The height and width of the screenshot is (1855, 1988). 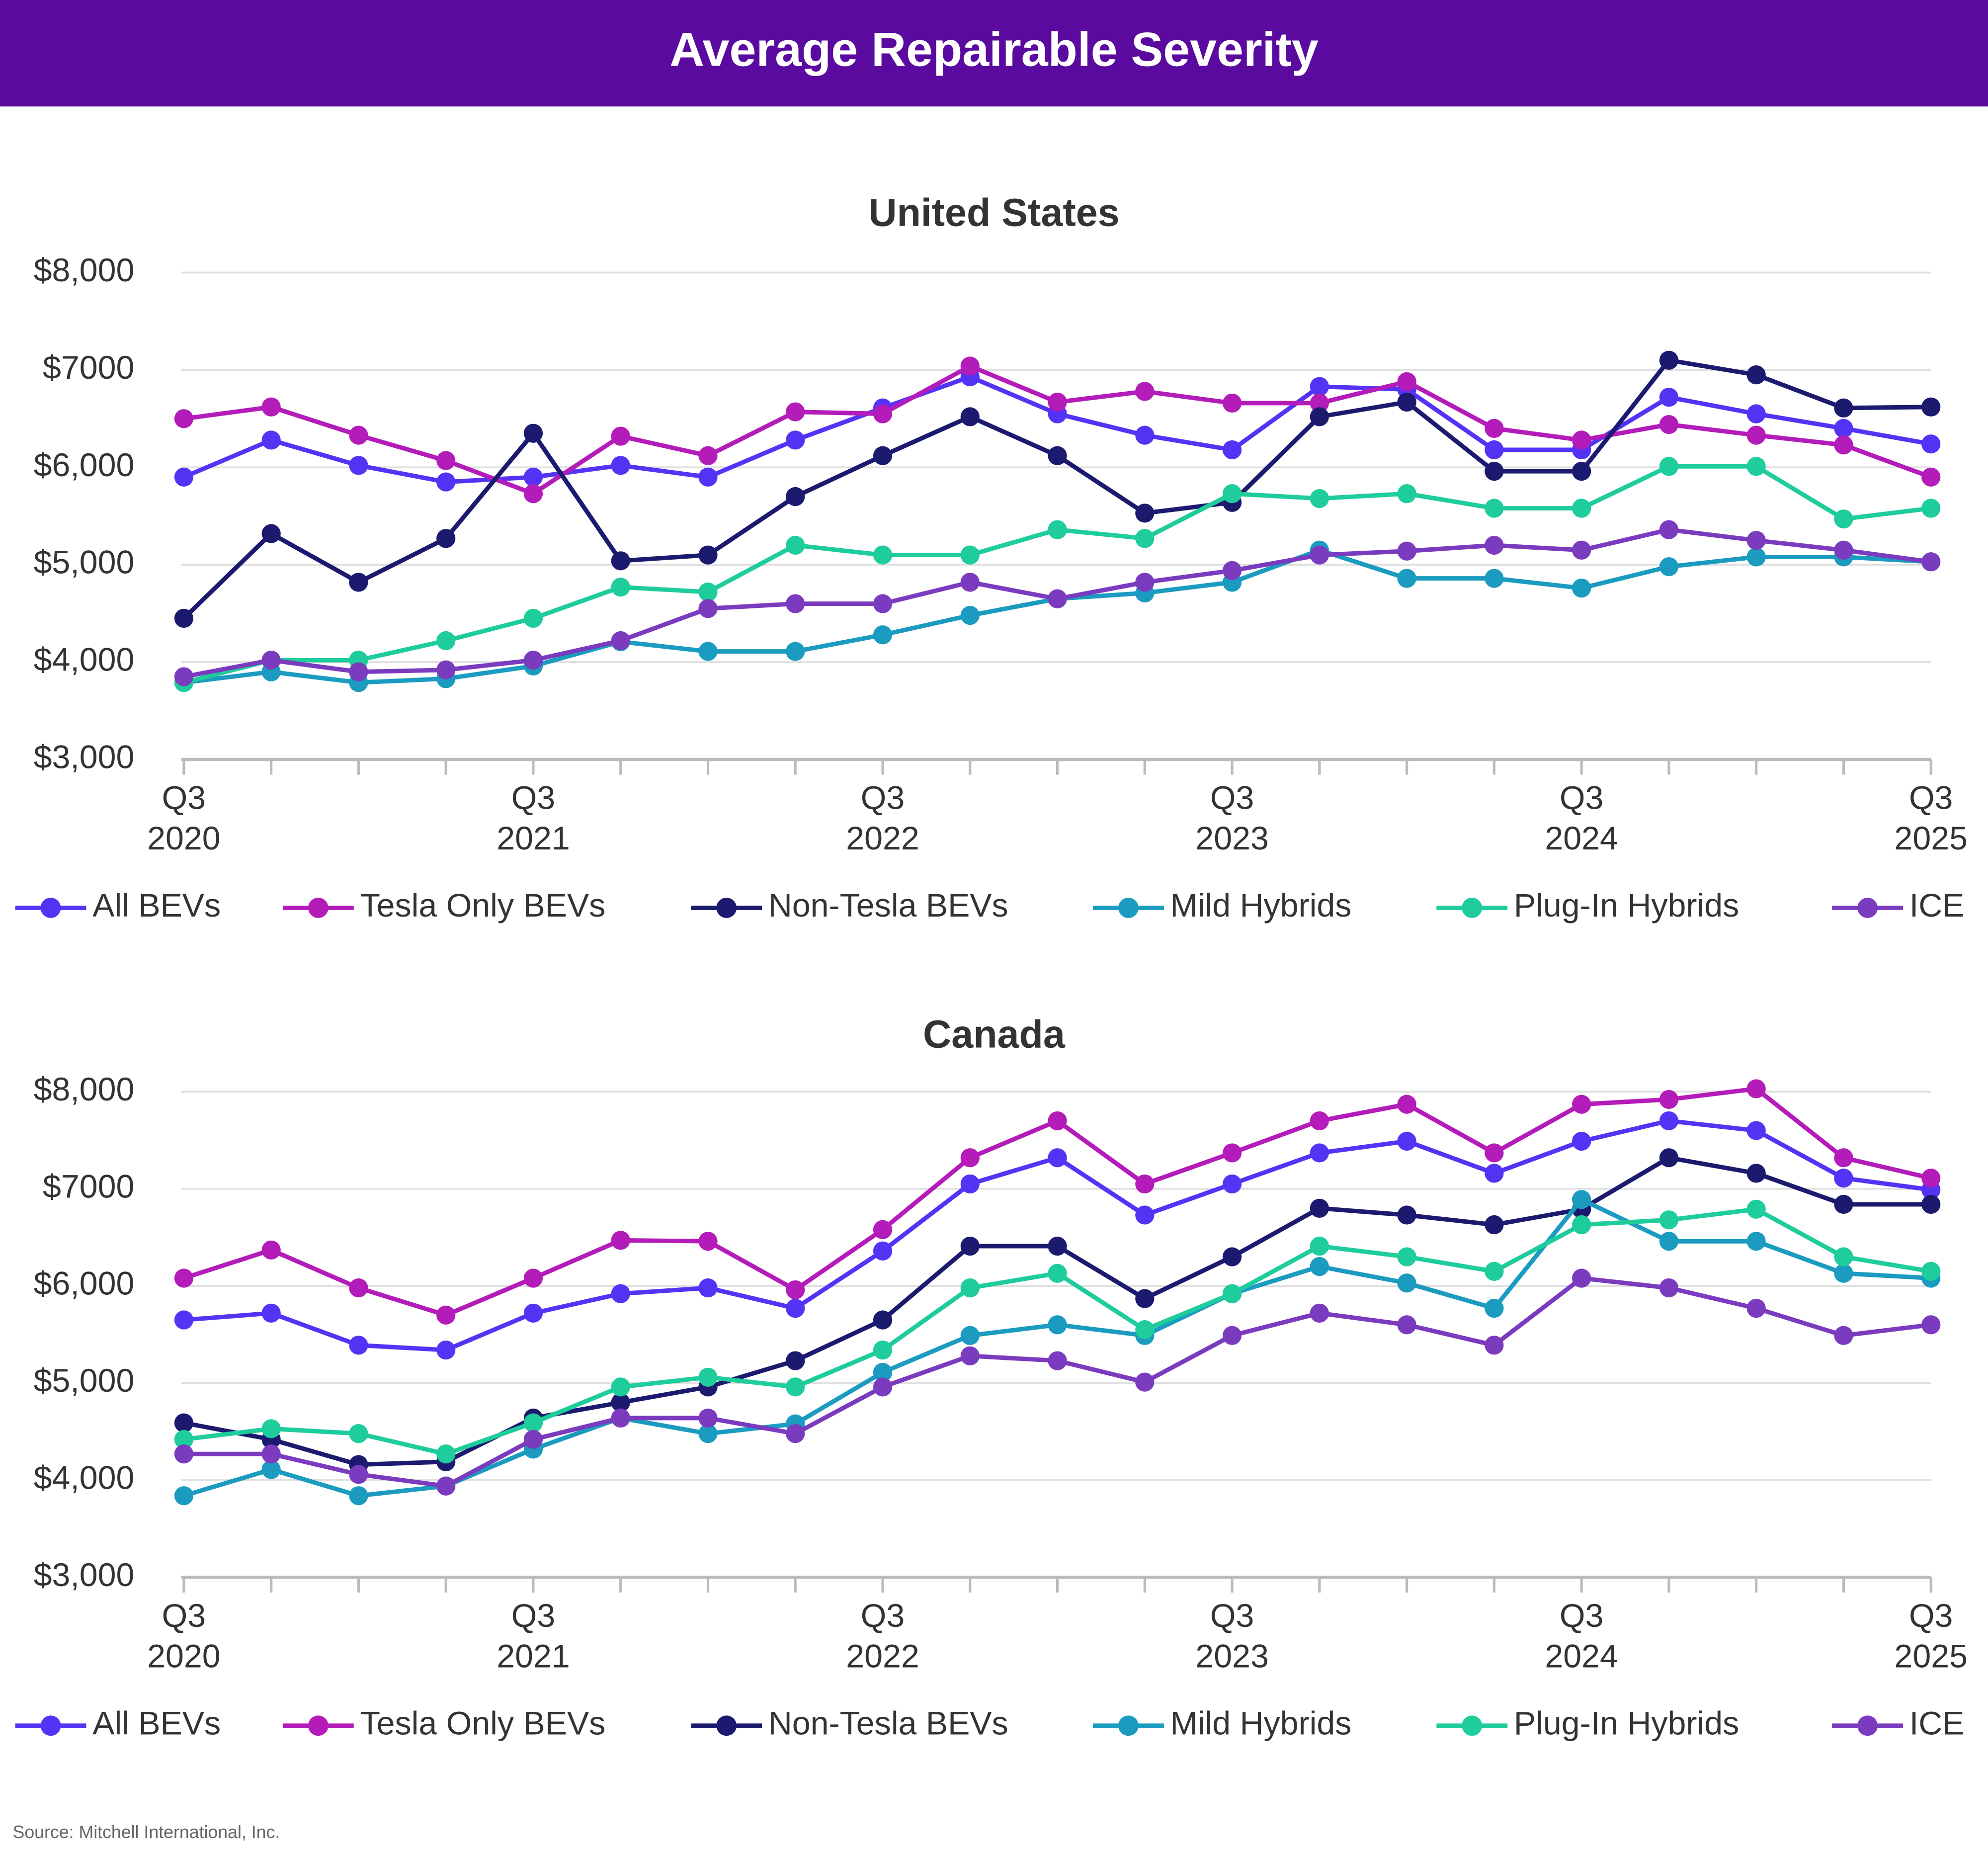 What do you see at coordinates (1931, 1636) in the screenshot?
I see `x-tick-label: Q3 2025` at bounding box center [1931, 1636].